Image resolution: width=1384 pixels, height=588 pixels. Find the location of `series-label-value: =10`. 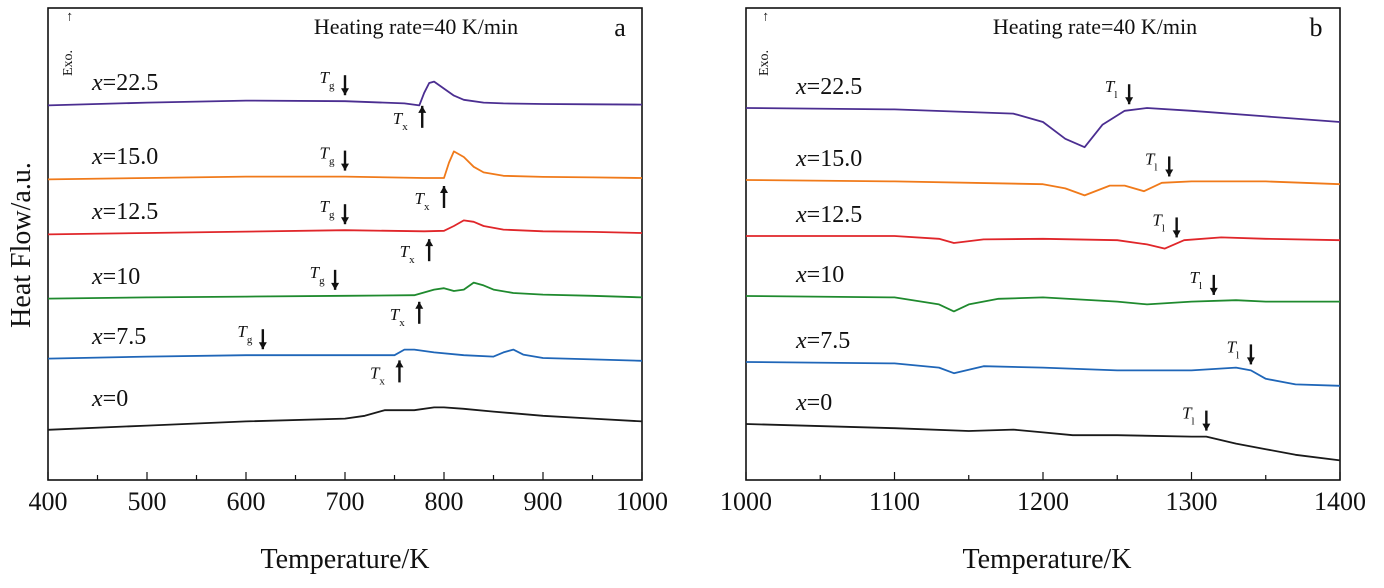

series-label-value: =10 is located at coordinates (826, 275).